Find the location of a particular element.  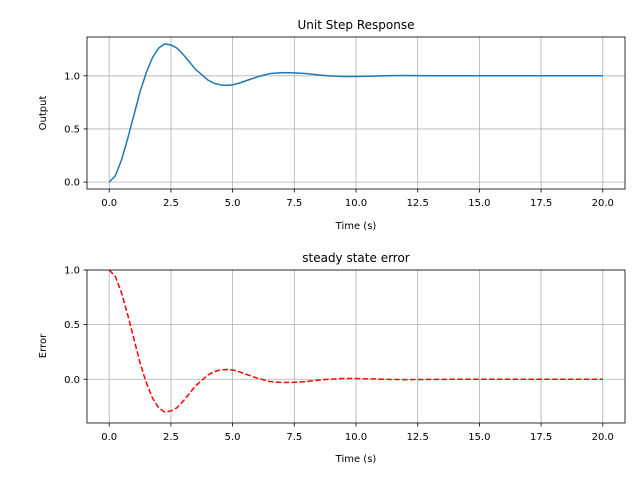

chart-title: Unit Step Response is located at coordinates (355, 25).